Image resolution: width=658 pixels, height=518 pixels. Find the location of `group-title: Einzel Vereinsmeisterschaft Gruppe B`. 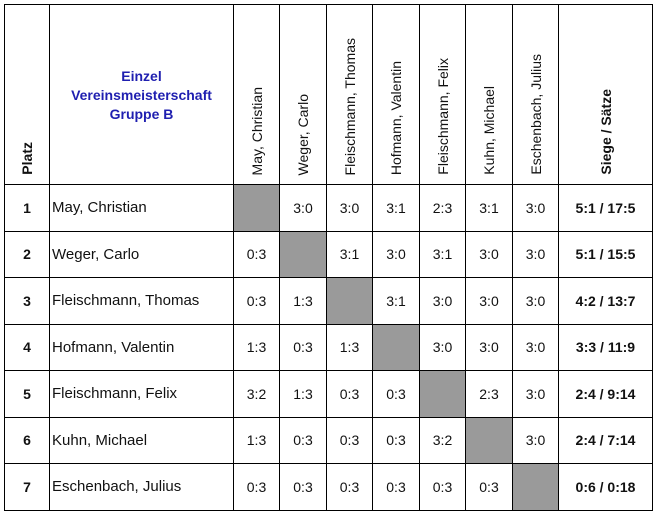

group-title: Einzel Vereinsmeisterschaft Gruppe B is located at coordinates (141, 94).